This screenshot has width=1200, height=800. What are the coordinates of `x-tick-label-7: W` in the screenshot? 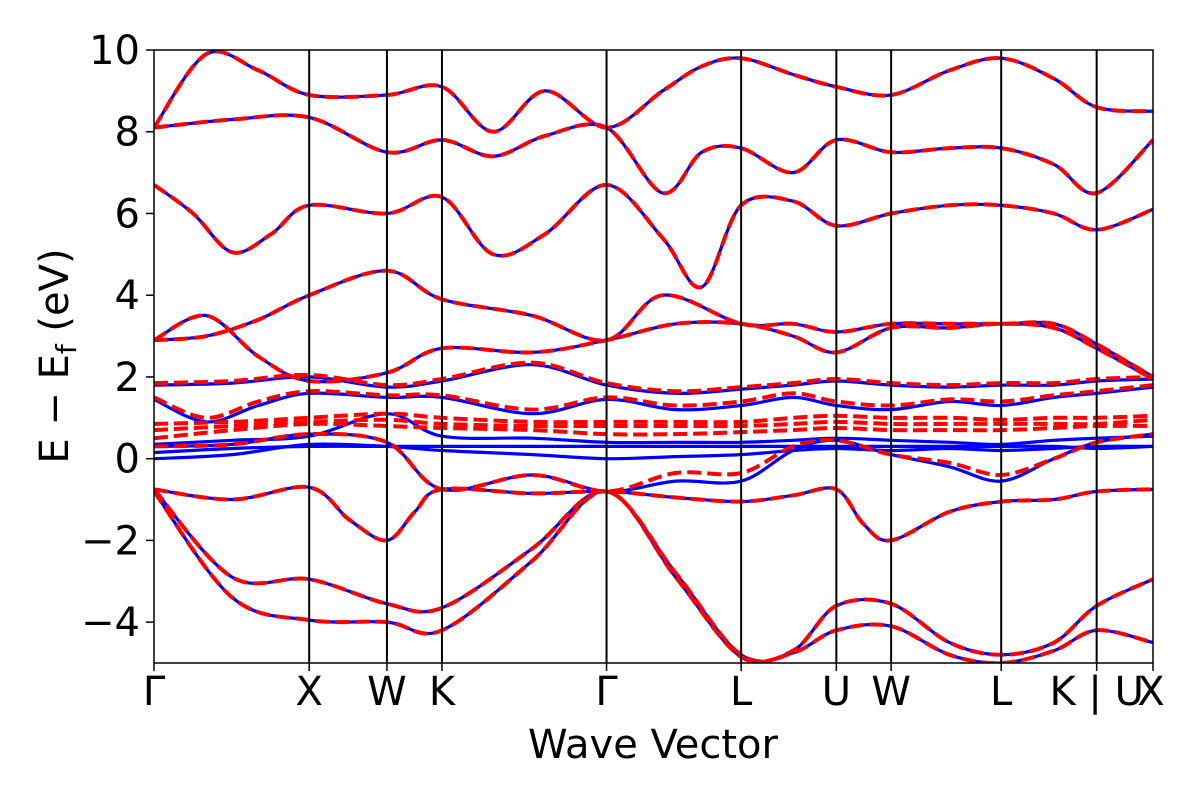 It's located at (891, 692).